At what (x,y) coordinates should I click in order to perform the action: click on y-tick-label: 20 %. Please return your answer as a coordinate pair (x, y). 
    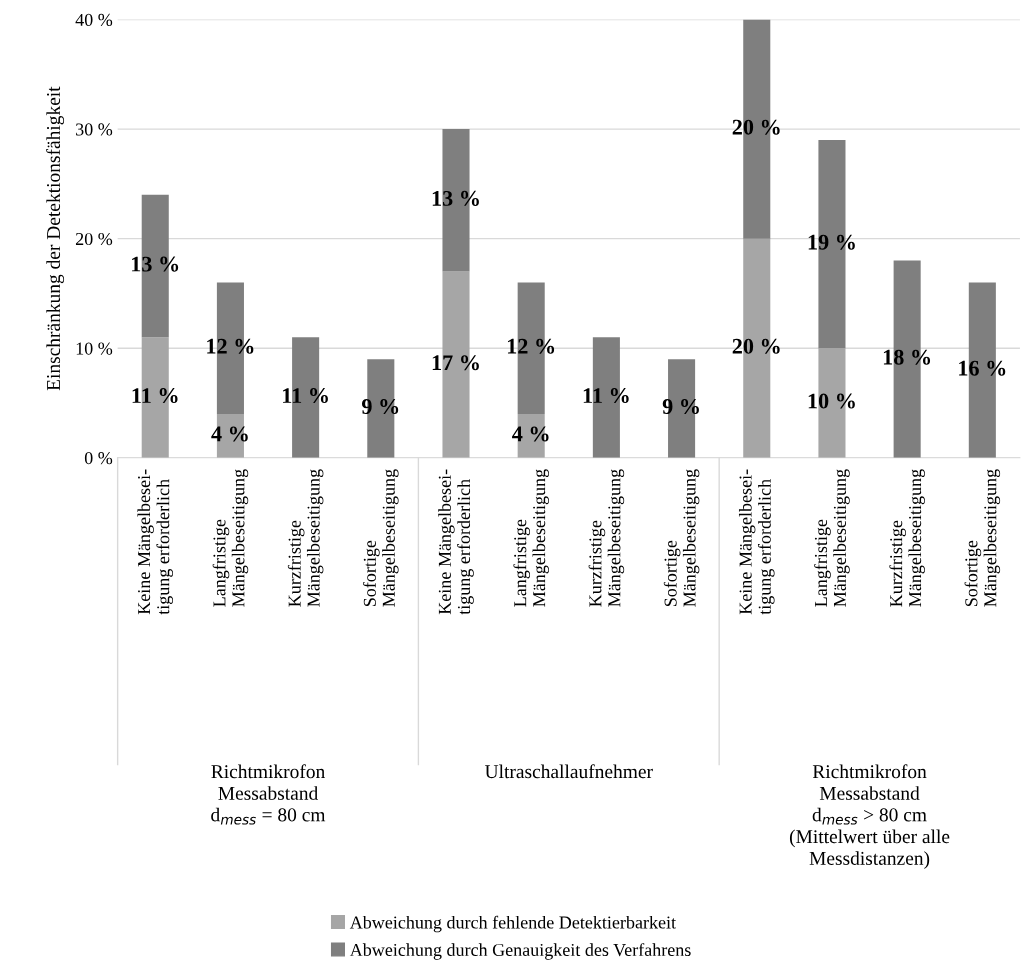
    Looking at the image, I should click on (94, 239).